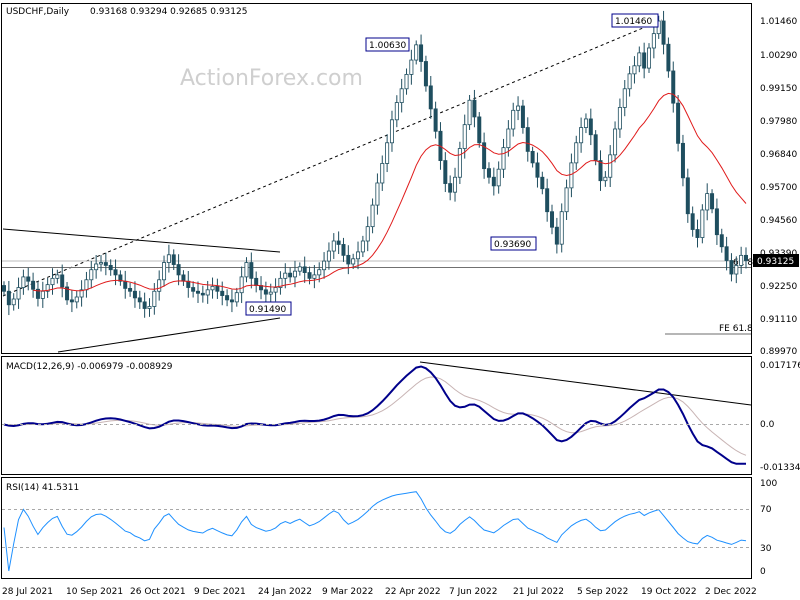  Describe the element at coordinates (778, 287) in the screenshot. I see `price-tick-8: 0.92250` at that location.